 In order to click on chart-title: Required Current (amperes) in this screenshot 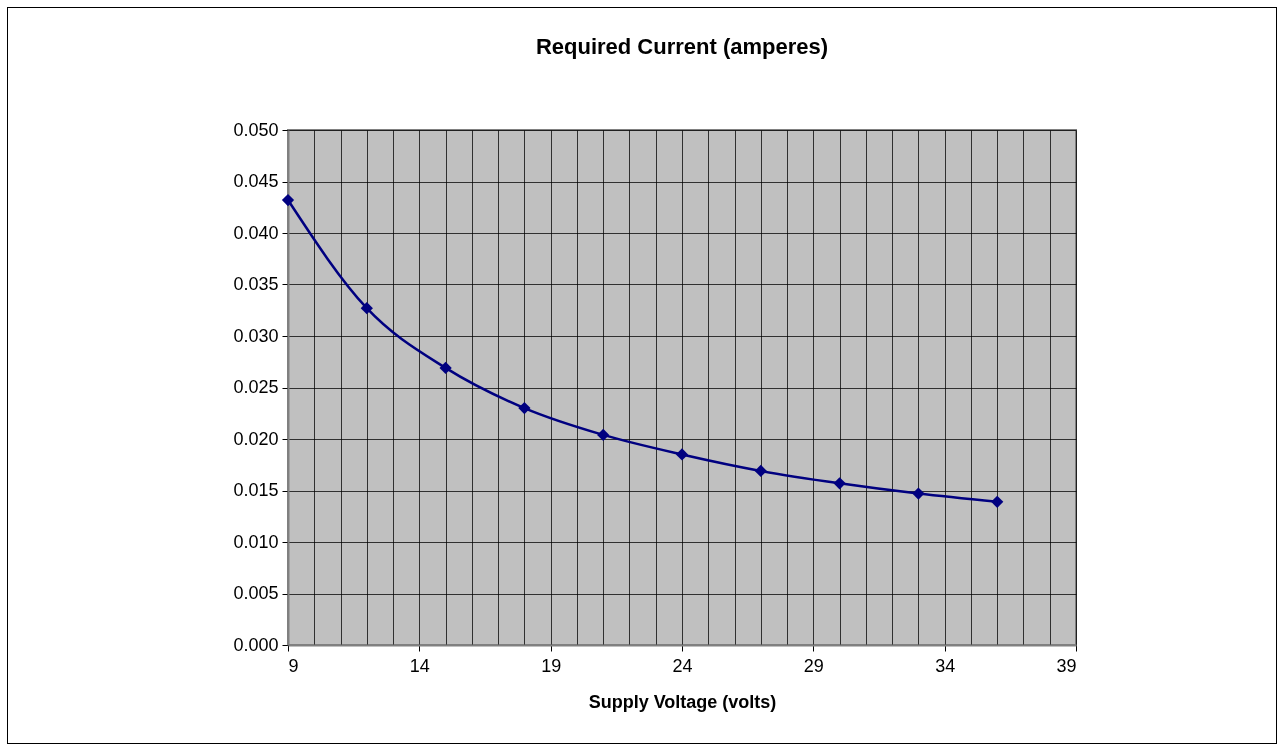, I will do `click(682, 46)`.